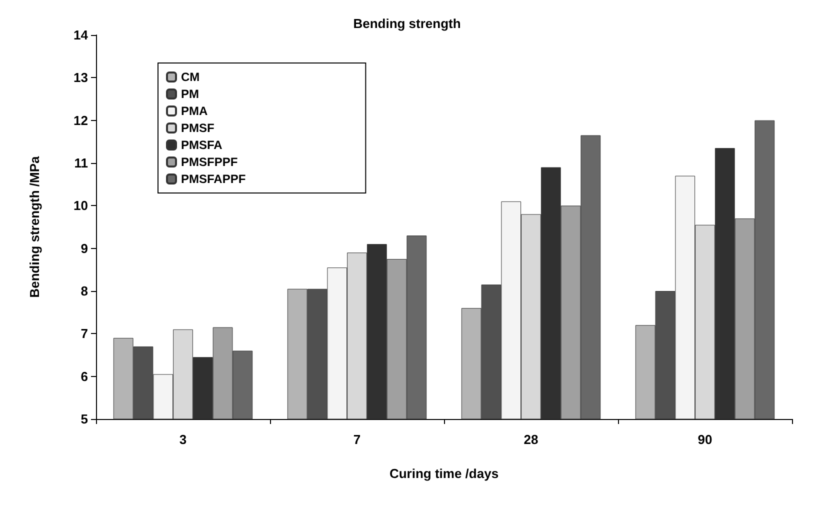  What do you see at coordinates (84, 248) in the screenshot?
I see `y-tick-label: 9` at bounding box center [84, 248].